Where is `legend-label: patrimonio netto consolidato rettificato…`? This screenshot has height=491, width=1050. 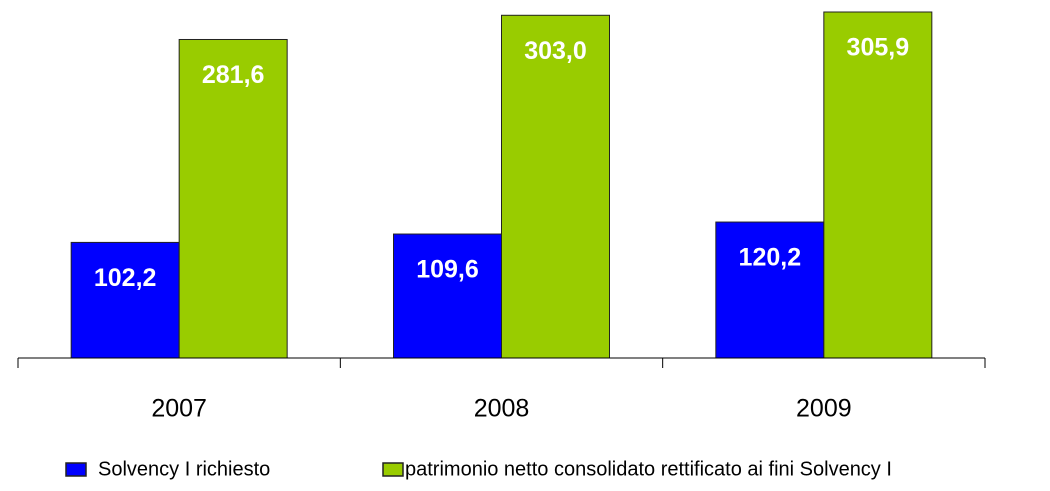 legend-label: patrimonio netto consolidato rettificato… is located at coordinates (648, 469).